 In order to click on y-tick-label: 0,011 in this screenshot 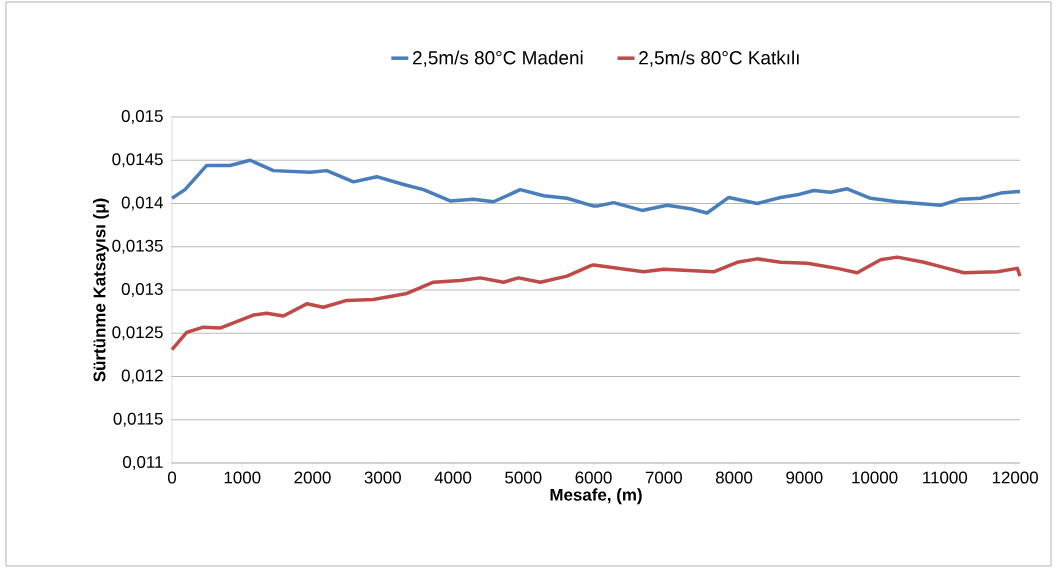, I will do `click(143, 463)`.